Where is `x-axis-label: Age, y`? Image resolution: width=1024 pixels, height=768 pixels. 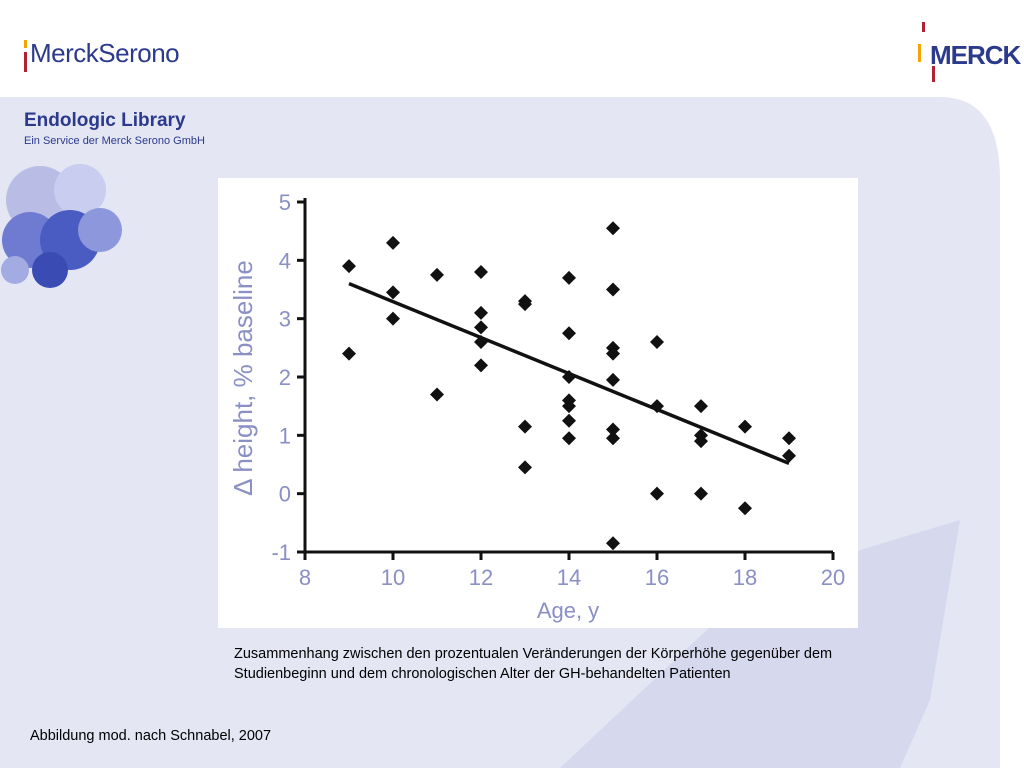 x-axis-label: Age, y is located at coordinates (568, 610).